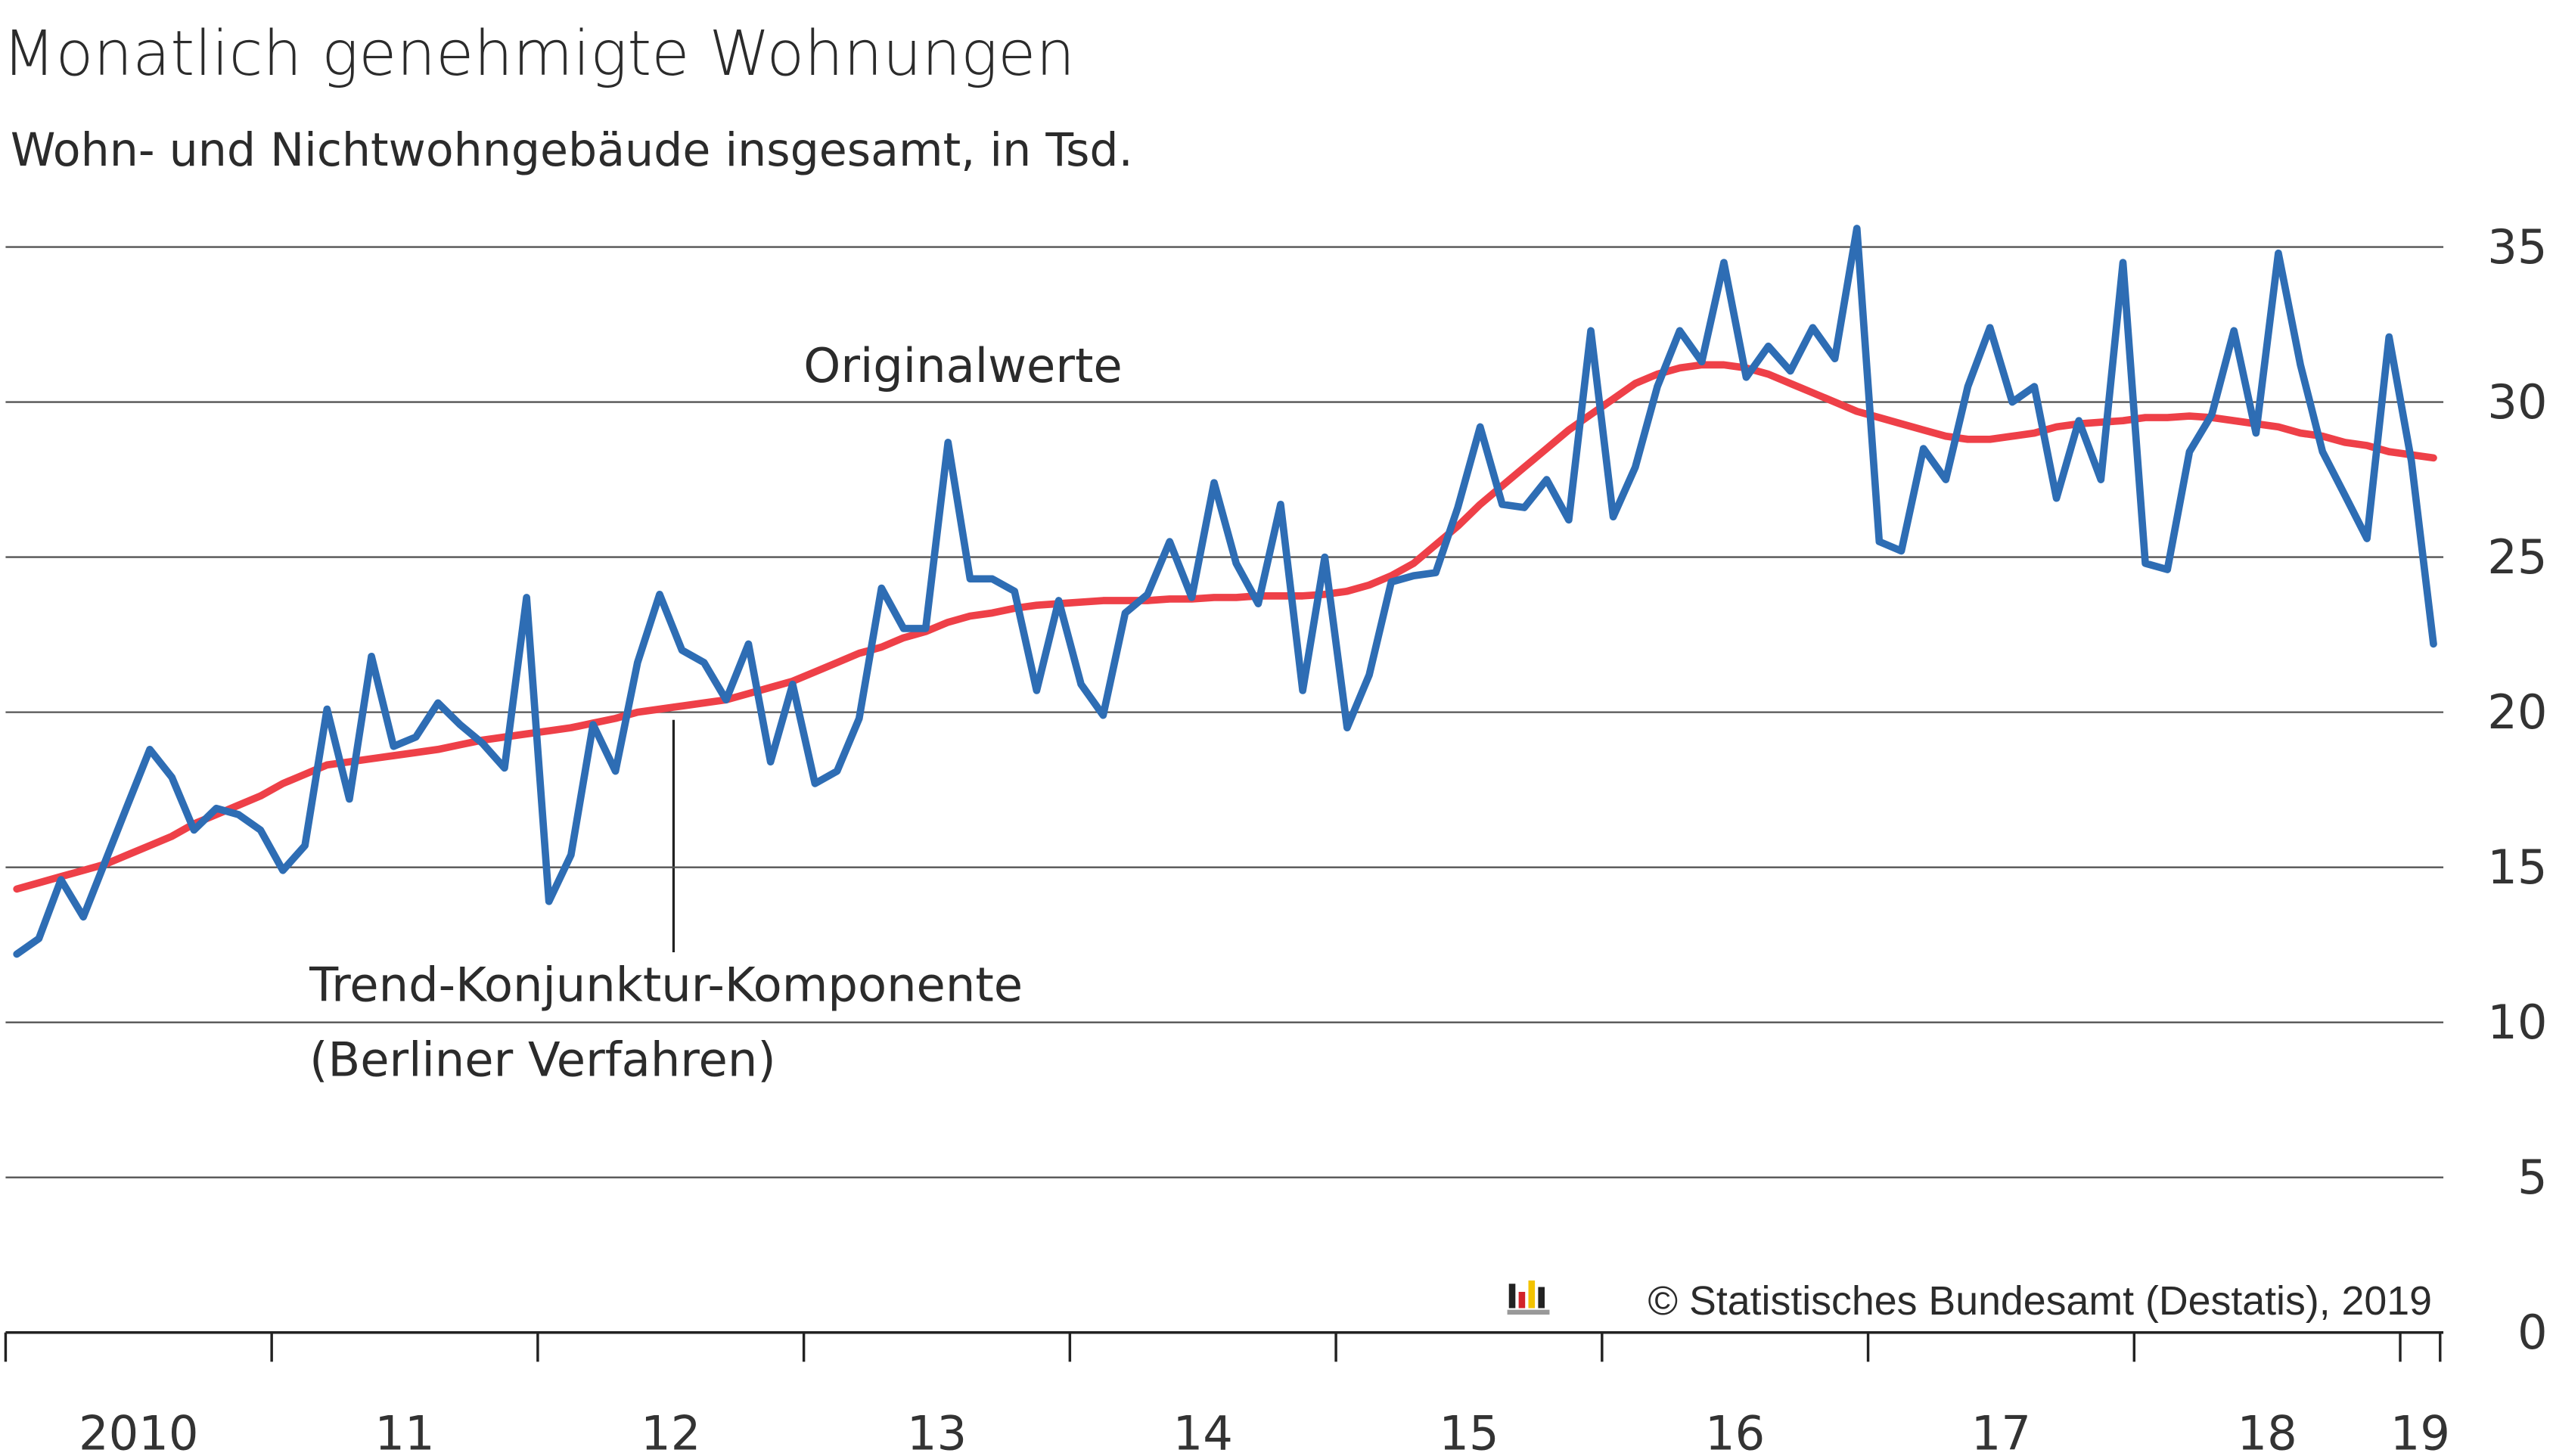 The image size is (2553, 1456). What do you see at coordinates (2517, 867) in the screenshot?
I see `y-tick-label: 15` at bounding box center [2517, 867].